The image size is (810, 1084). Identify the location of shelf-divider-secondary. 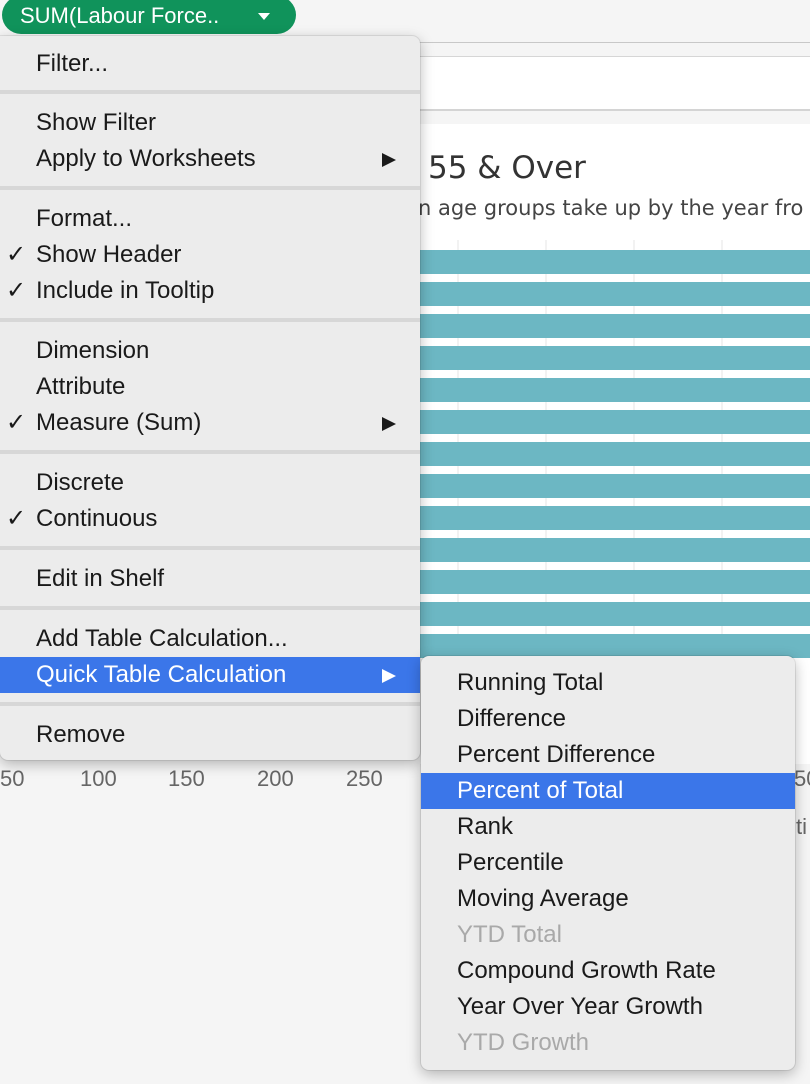
(615, 56).